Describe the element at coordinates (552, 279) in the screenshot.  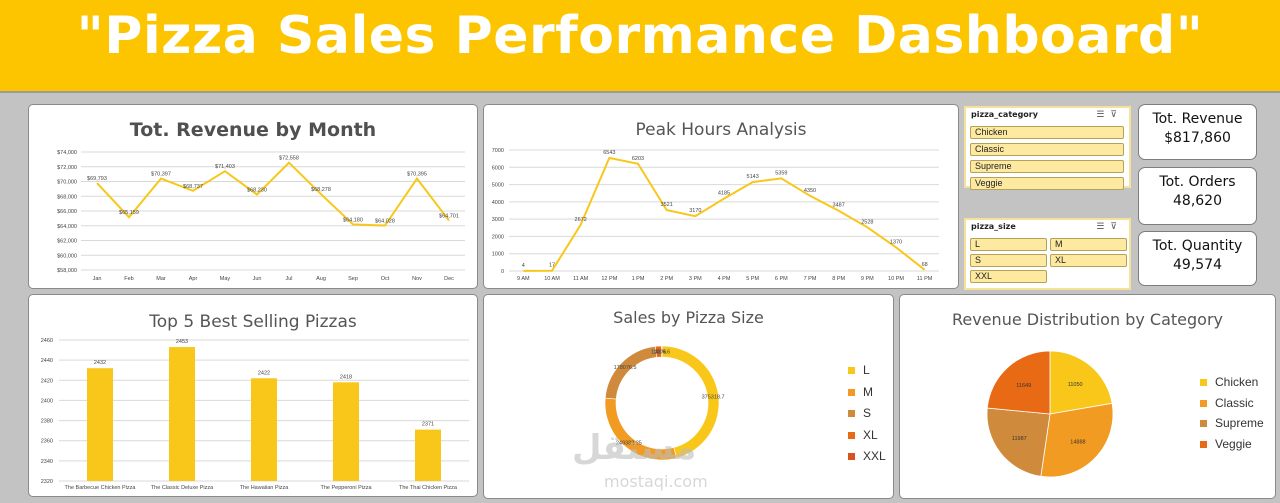
I see `x-tick-label: 10 AM` at that location.